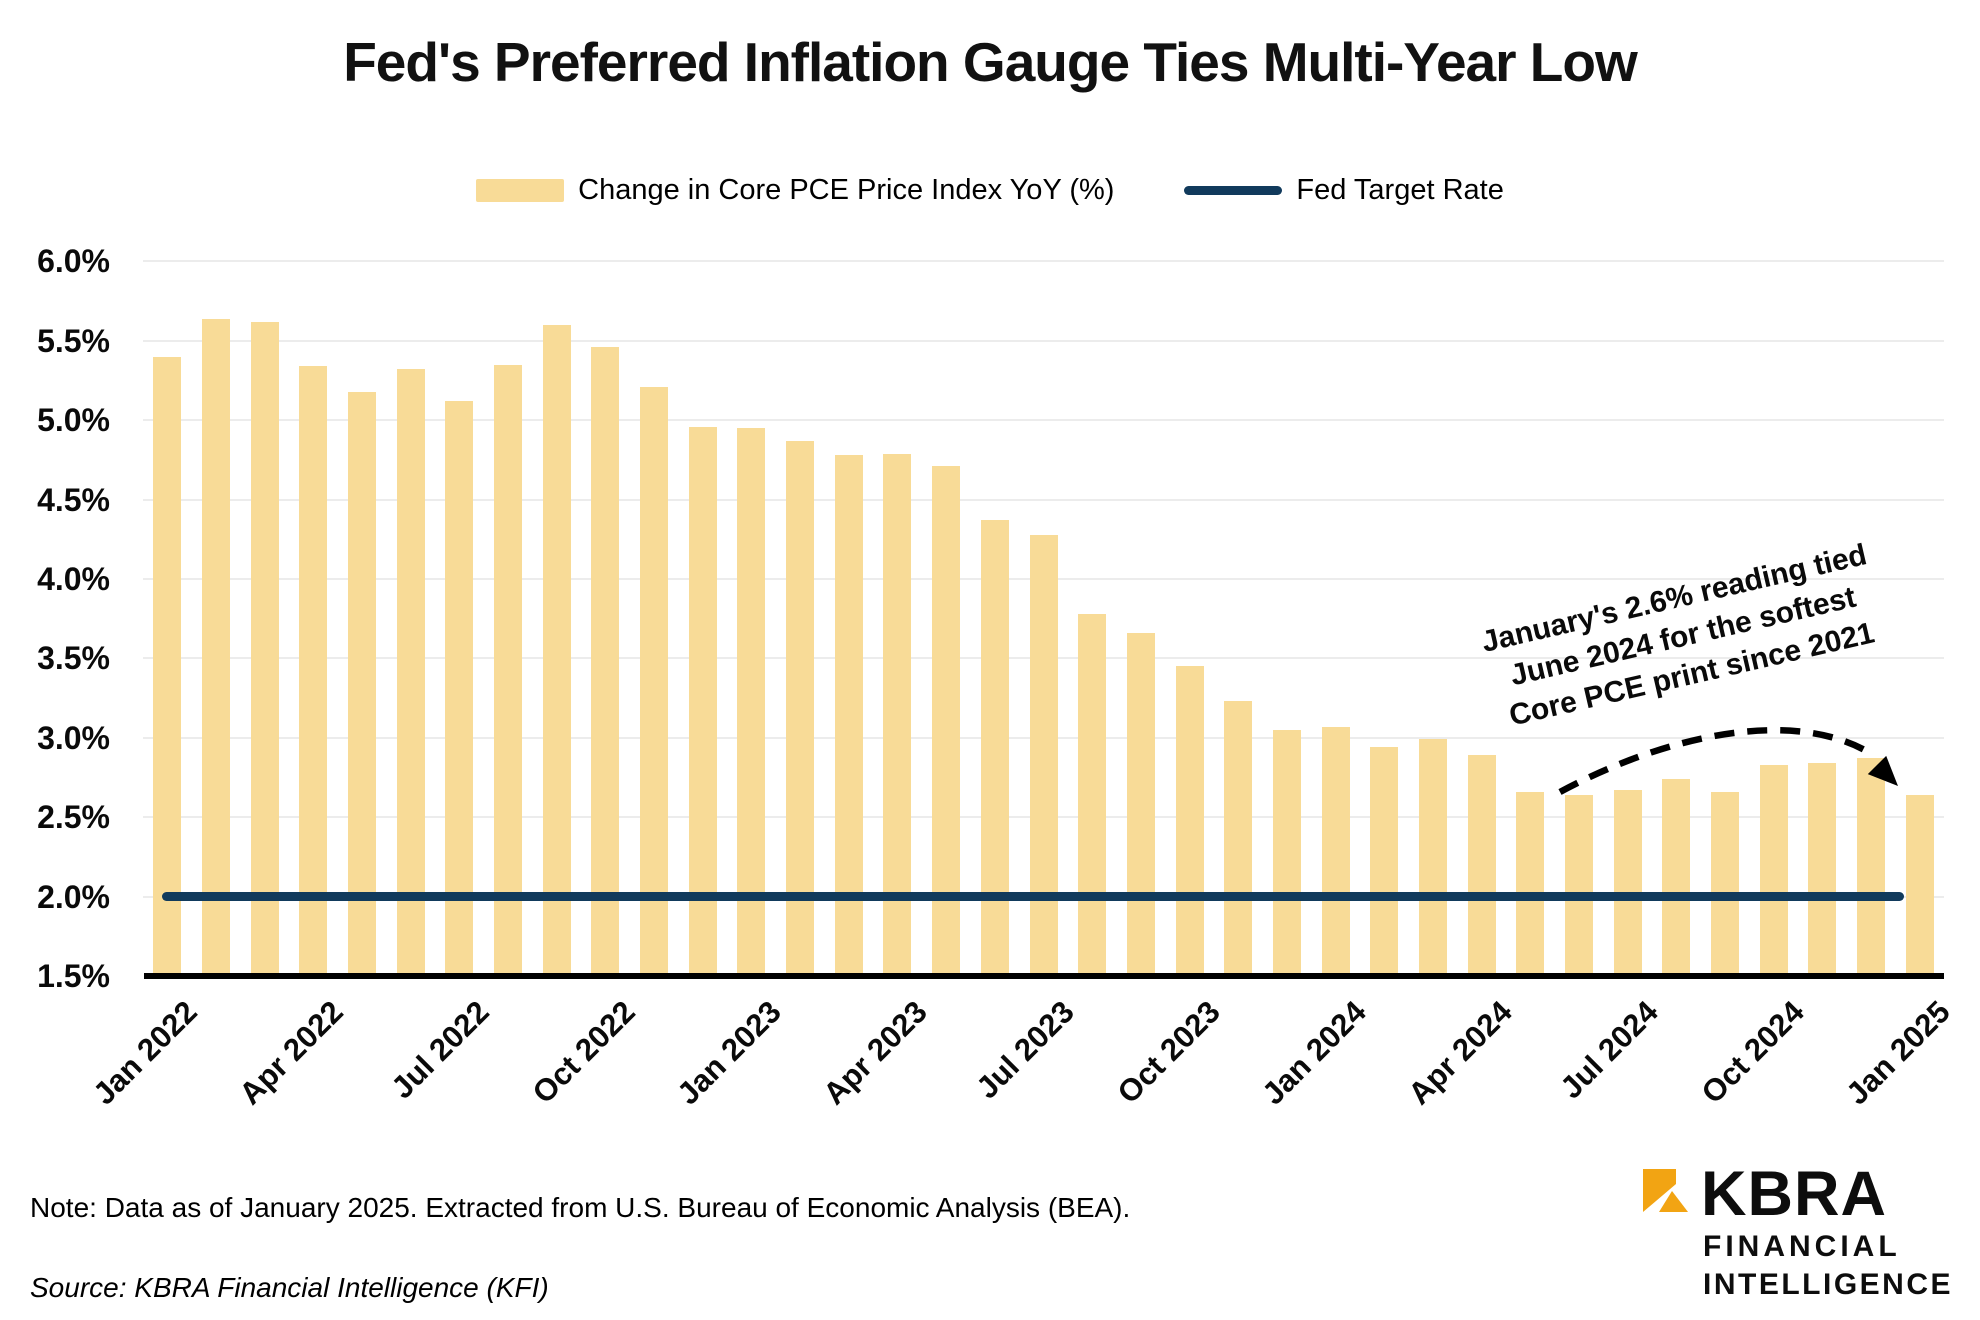  Describe the element at coordinates (1822, 868) in the screenshot. I see `bar-Nov-2024` at that location.